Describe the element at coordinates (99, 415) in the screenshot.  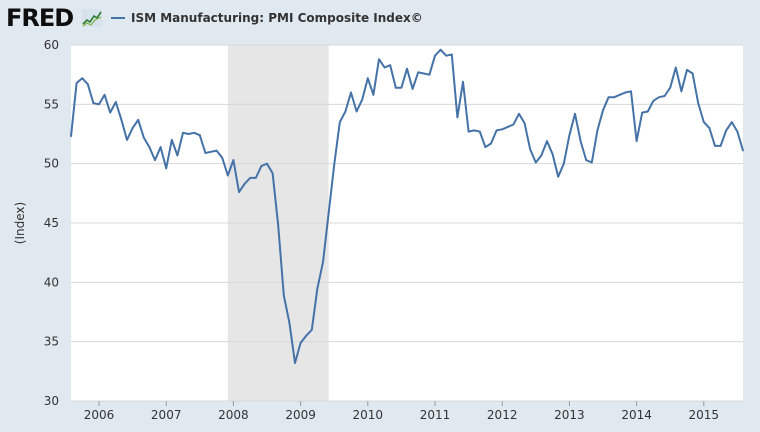
I see `x-tick-label-2006: 2006` at that location.